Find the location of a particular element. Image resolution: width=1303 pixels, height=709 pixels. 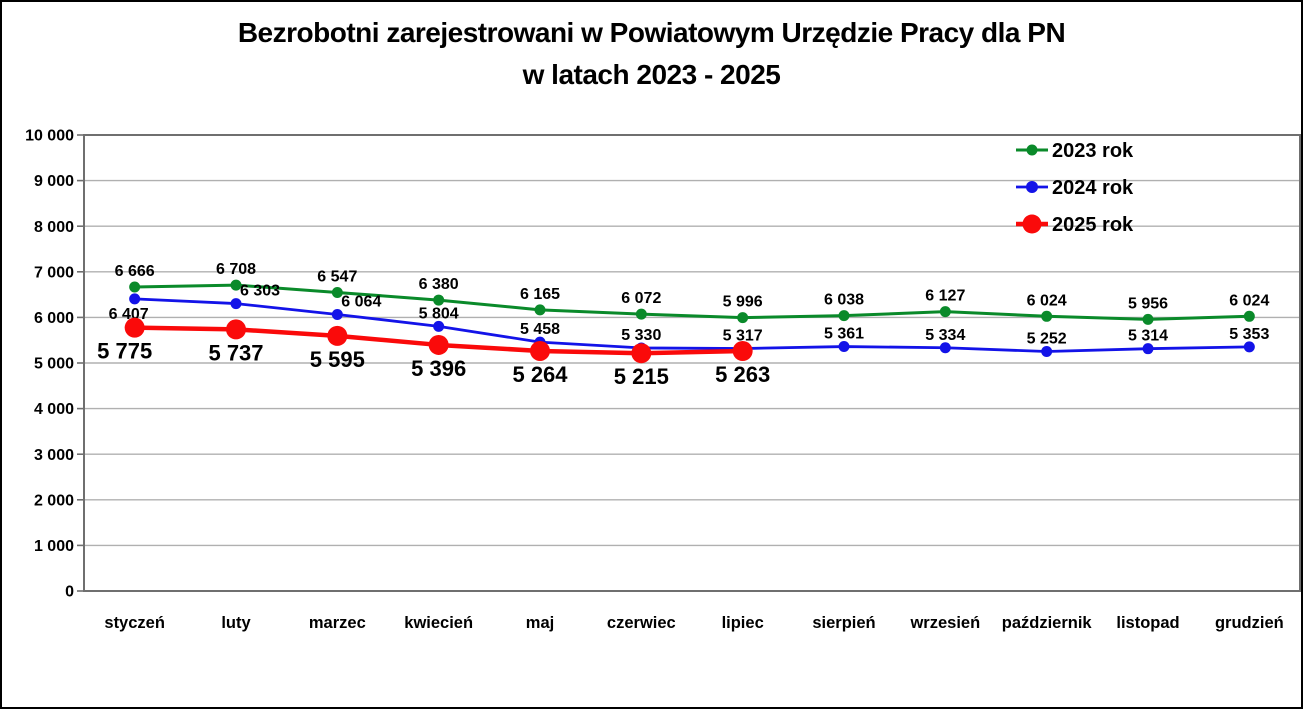

y-axis-label: 8 000 is located at coordinates (54, 227).